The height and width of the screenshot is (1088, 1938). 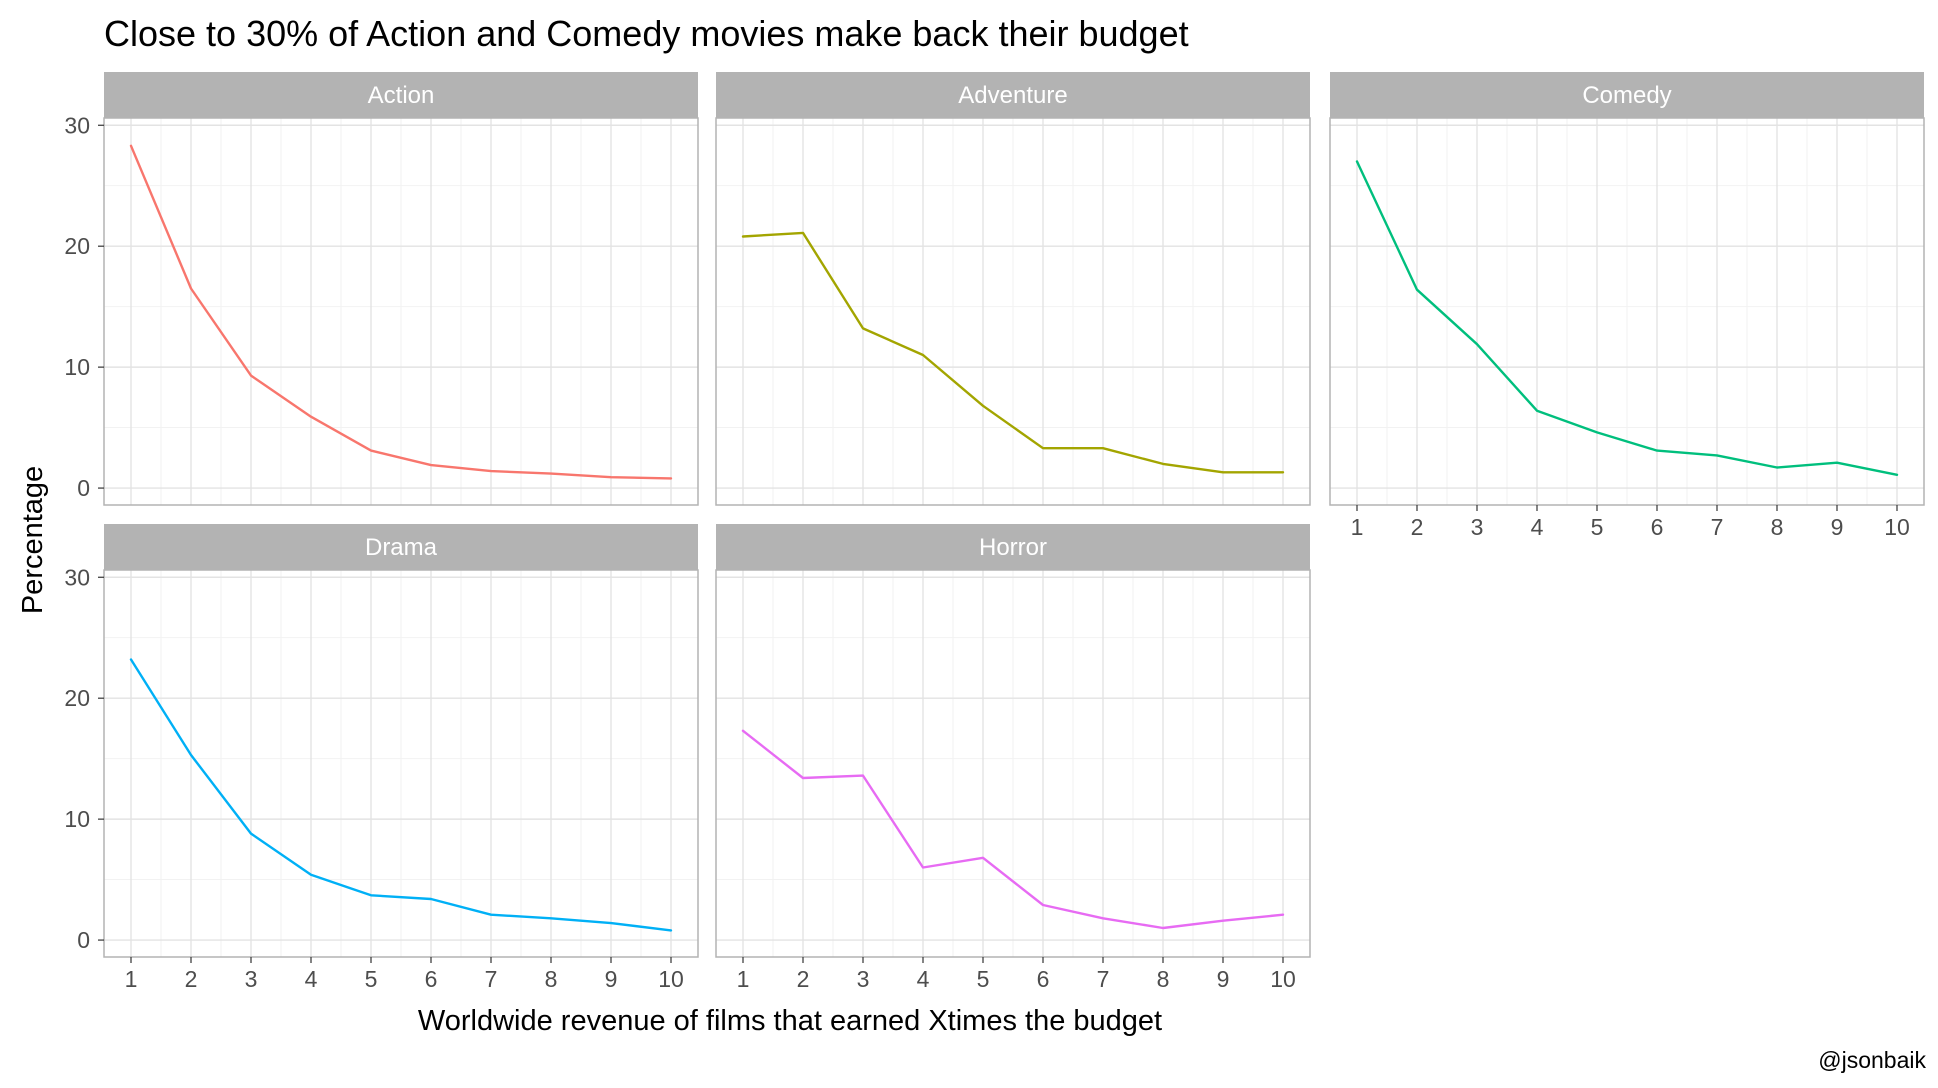 I want to click on facet-strip-label: Comedy, so click(x=1626, y=95).